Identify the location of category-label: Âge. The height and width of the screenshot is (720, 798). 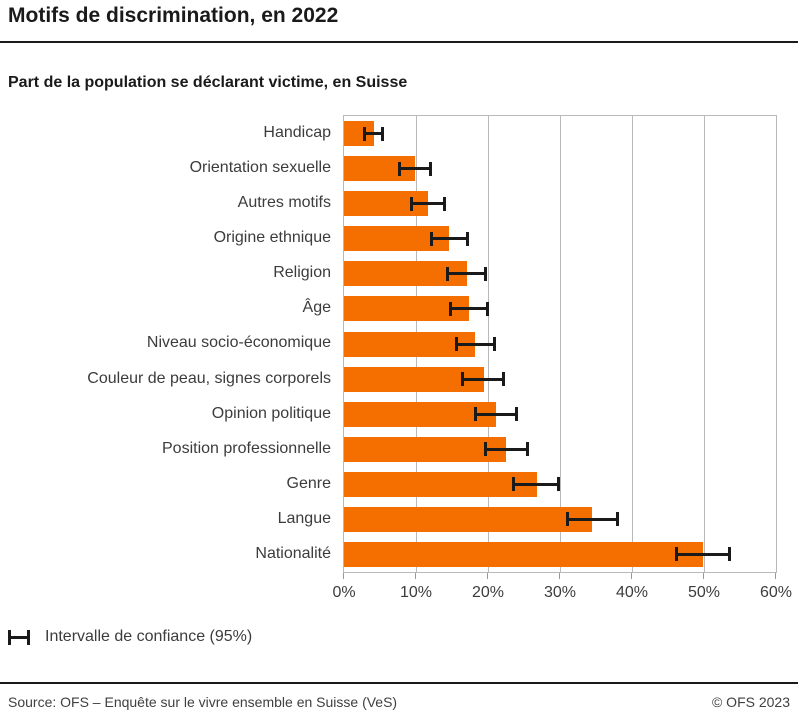
(316, 308).